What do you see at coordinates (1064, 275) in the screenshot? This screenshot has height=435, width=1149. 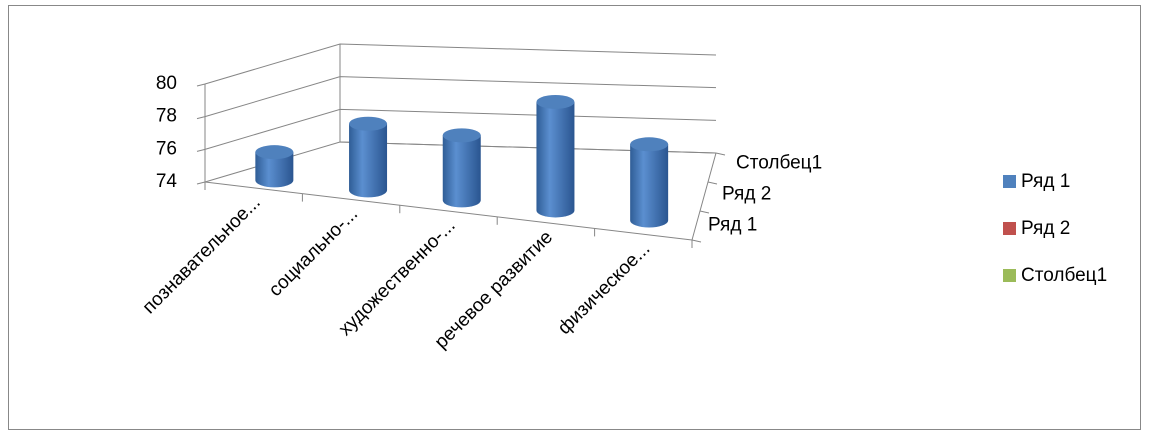 I see `legend-label: Столбец1` at bounding box center [1064, 275].